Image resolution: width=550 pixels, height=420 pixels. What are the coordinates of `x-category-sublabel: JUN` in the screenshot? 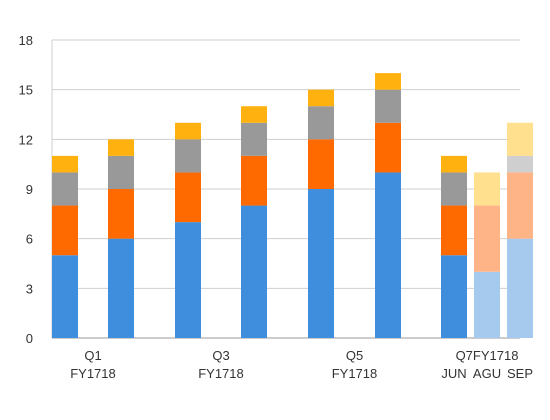 It's located at (453, 373).